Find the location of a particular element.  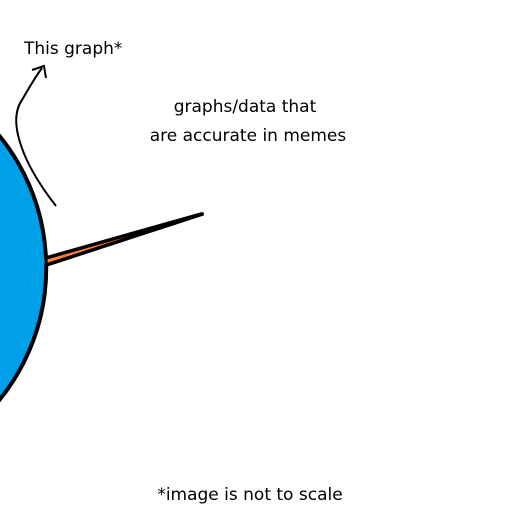

slice-label-accurate-line1: graphs/data that is located at coordinates (245, 107).